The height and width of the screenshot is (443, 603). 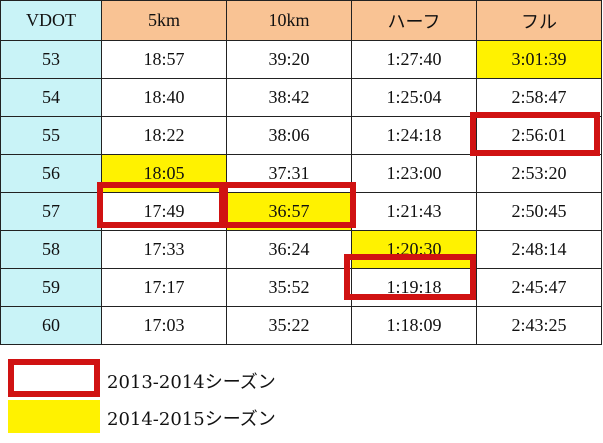 I want to click on vdot-cell: 53, so click(x=51, y=59).